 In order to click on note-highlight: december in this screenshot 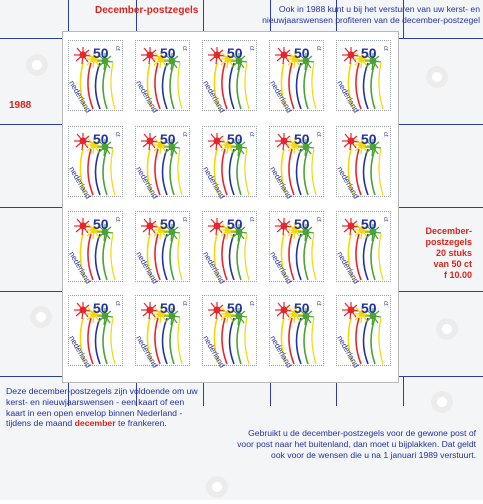, I will do `click(95, 423)`.